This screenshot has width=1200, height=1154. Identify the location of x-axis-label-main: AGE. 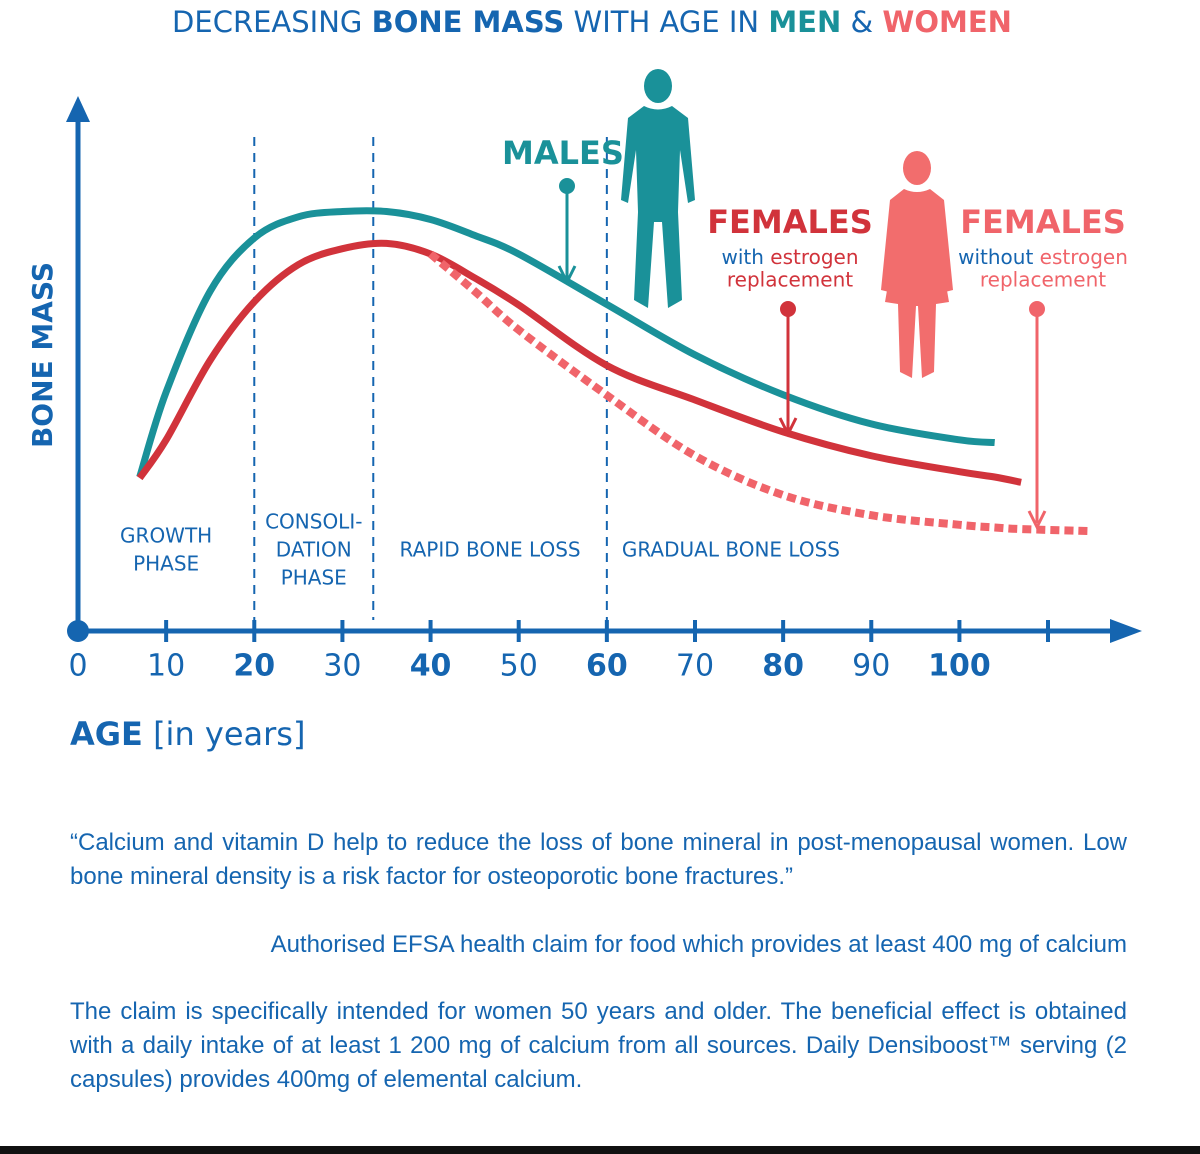
(106, 734).